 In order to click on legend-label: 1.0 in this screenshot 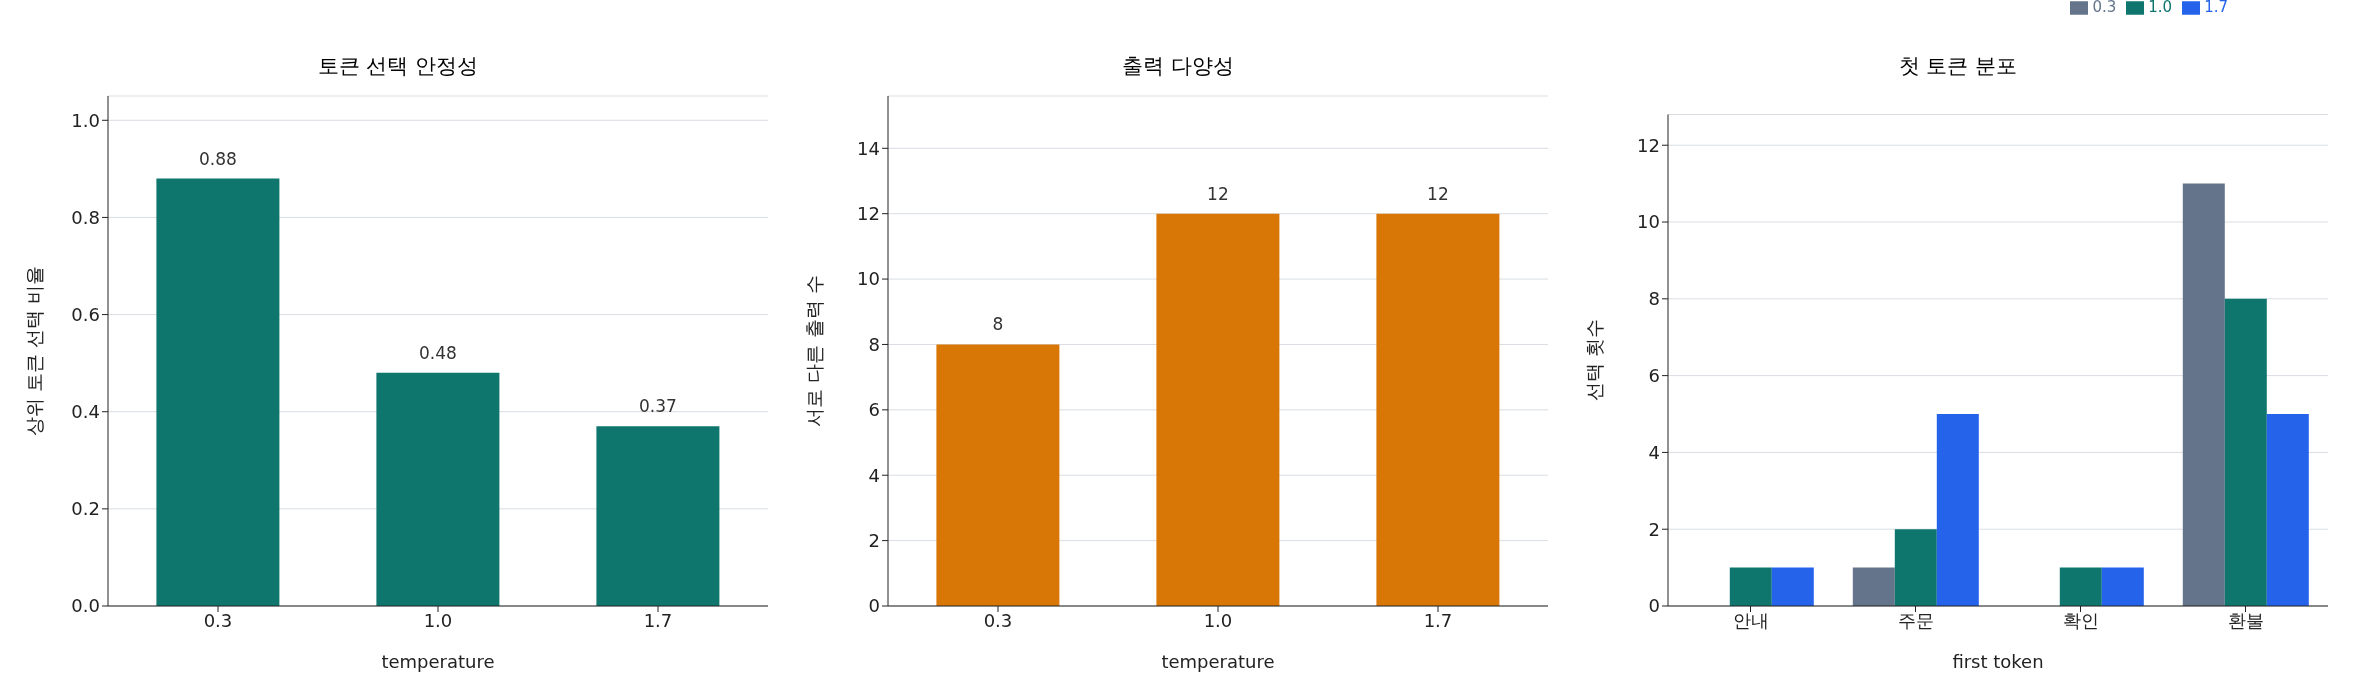, I will do `click(2160, 8)`.